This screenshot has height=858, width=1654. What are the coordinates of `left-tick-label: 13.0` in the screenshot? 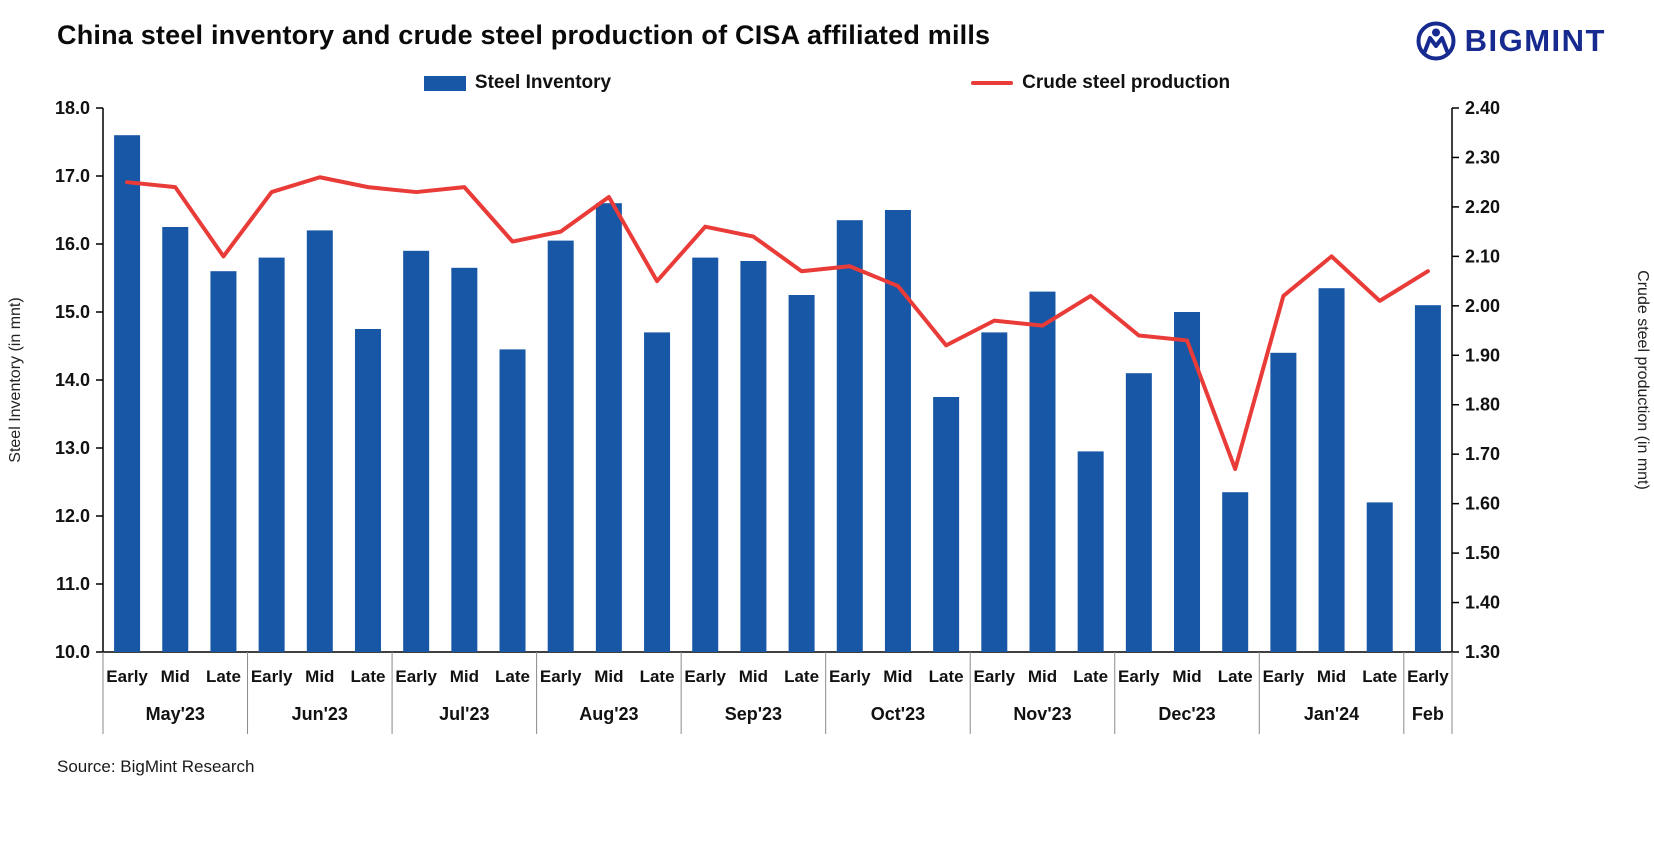 It's located at (72, 448).